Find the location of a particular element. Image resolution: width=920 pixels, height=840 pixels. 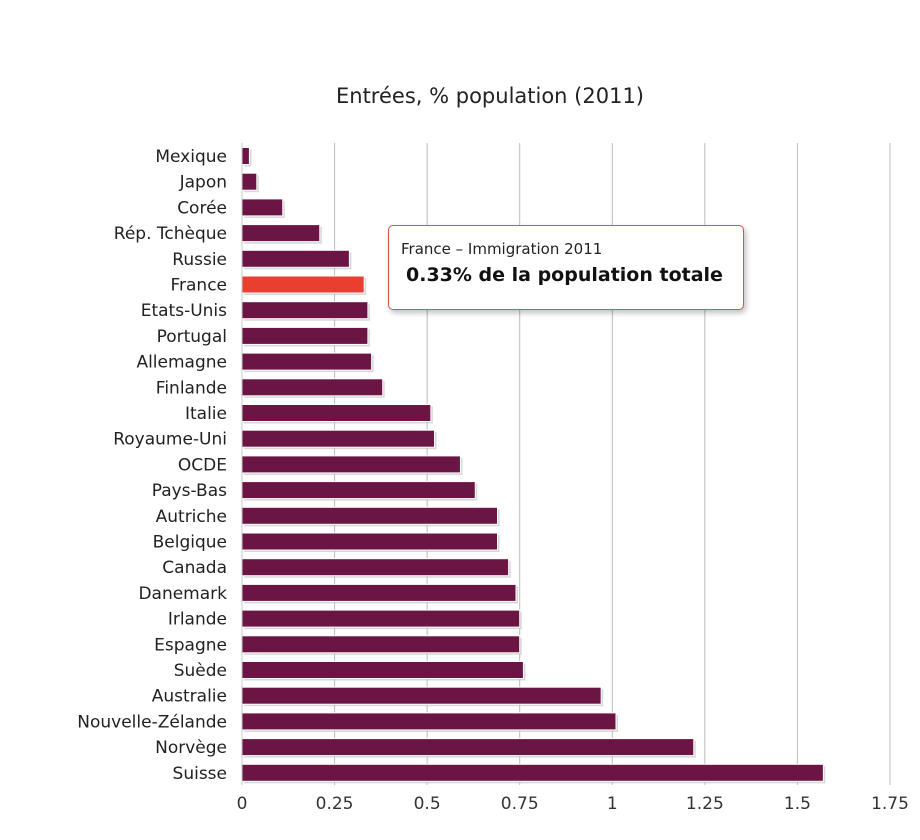

category-label: Nouvelle-Zélande is located at coordinates (152, 722).